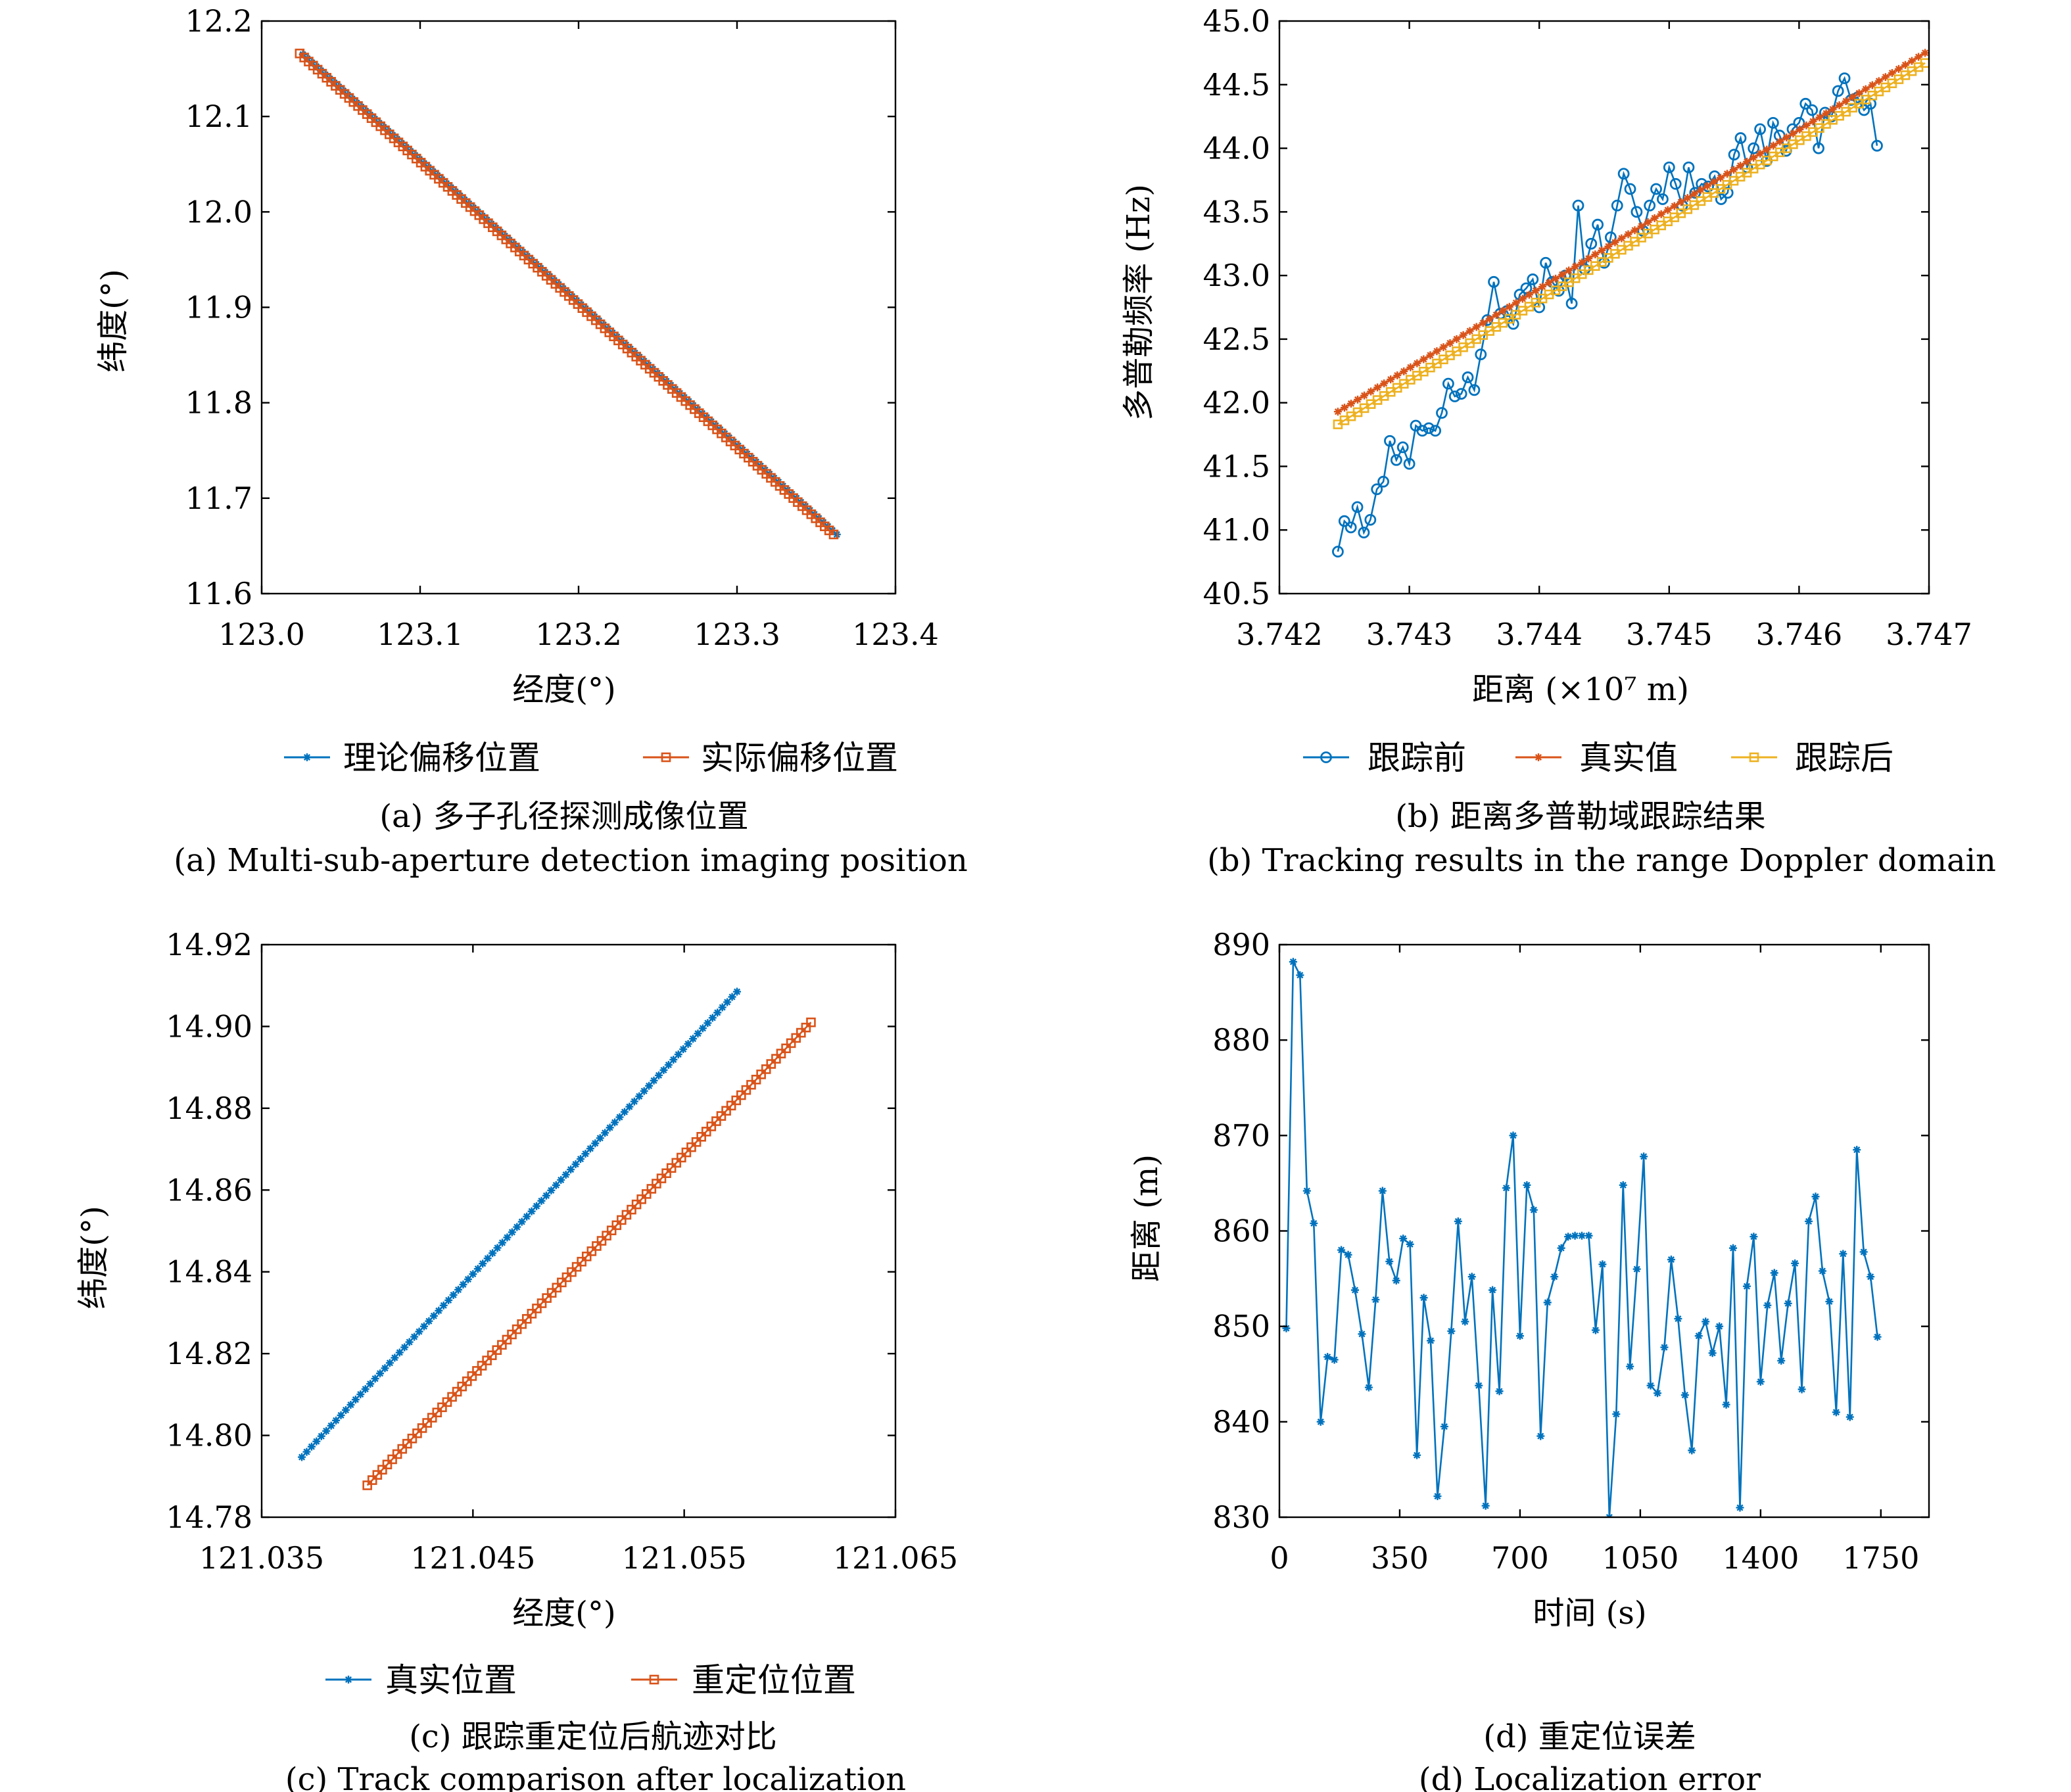 Image resolution: width=2071 pixels, height=1792 pixels. Describe the element at coordinates (1236, 403) in the screenshot. I see `ytick-label-b-3: 42.0` at that location.